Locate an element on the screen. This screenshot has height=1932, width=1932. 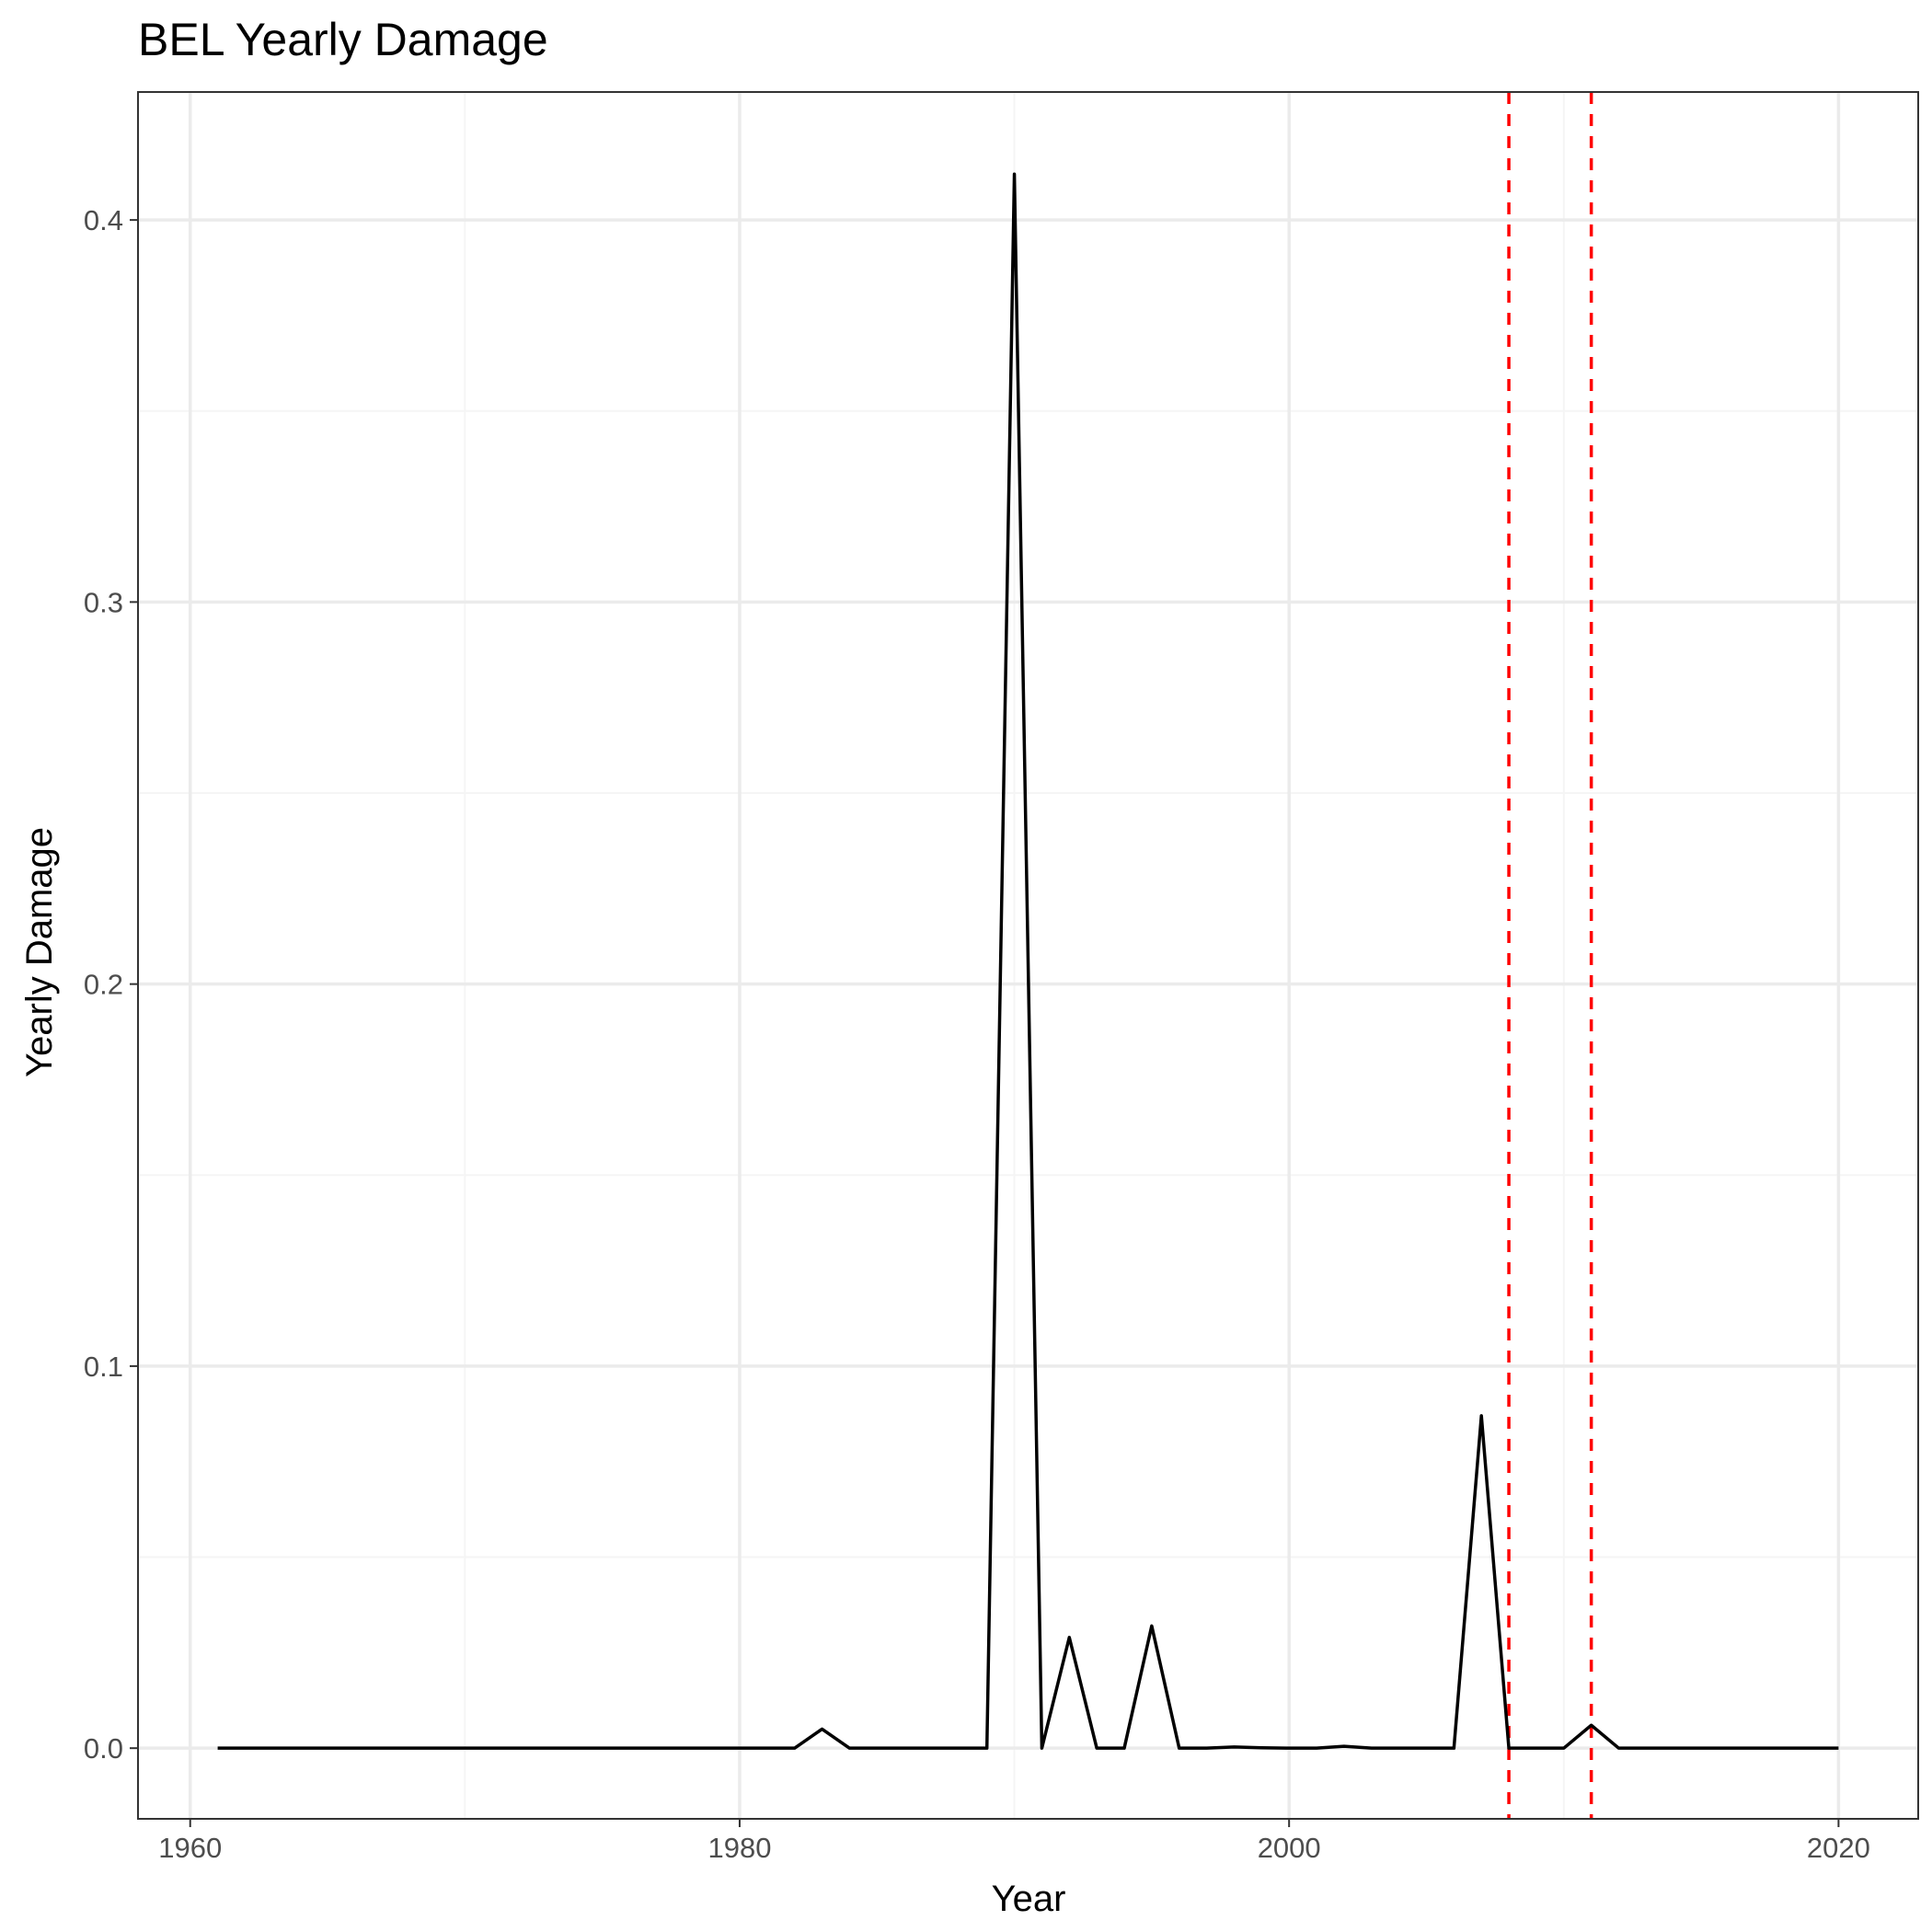
y-axis-title: Yearly Damage is located at coordinates (39, 952).